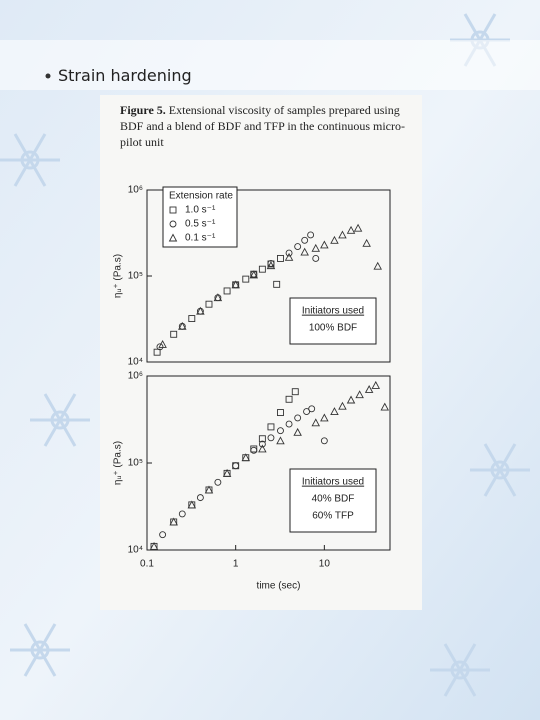 The image size is (540, 720). Describe the element at coordinates (200, 238) in the screenshot. I see `legend-label: 0.1 s⁻¹` at that location.